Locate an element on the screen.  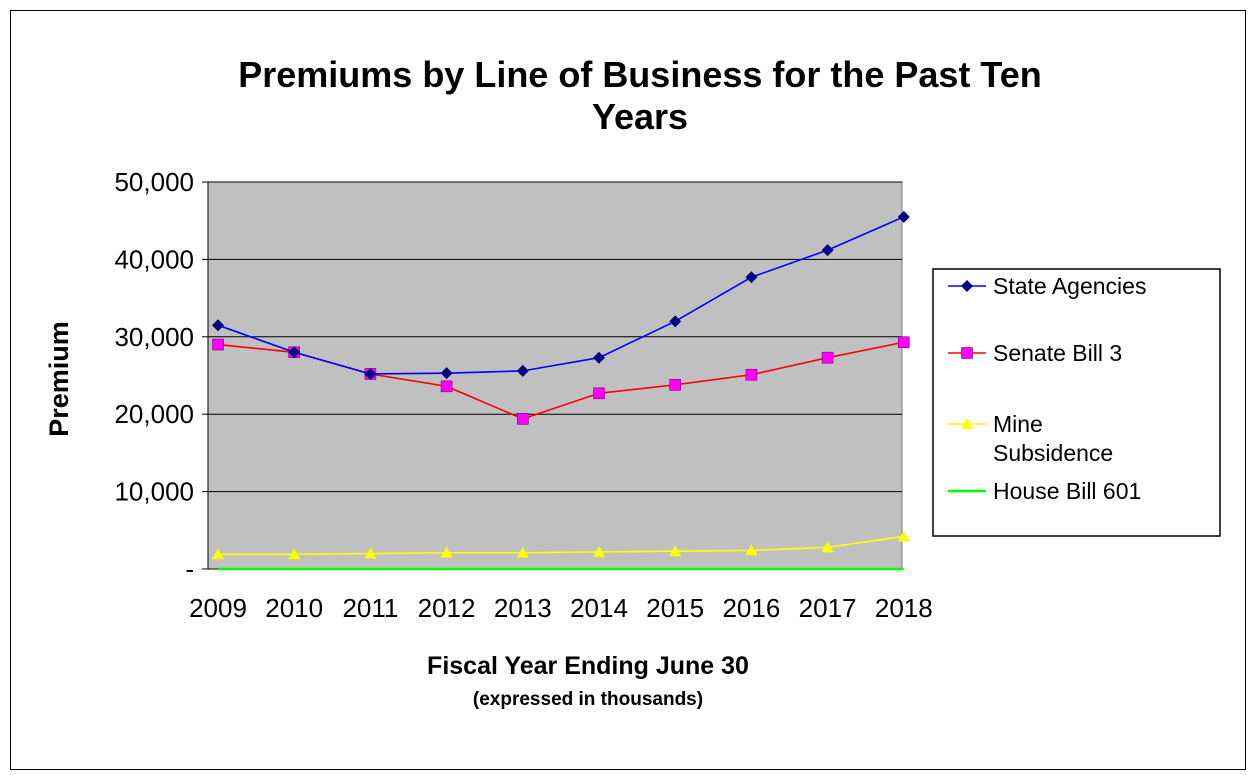
x-tick-label-2014: 2014 is located at coordinates (599, 608).